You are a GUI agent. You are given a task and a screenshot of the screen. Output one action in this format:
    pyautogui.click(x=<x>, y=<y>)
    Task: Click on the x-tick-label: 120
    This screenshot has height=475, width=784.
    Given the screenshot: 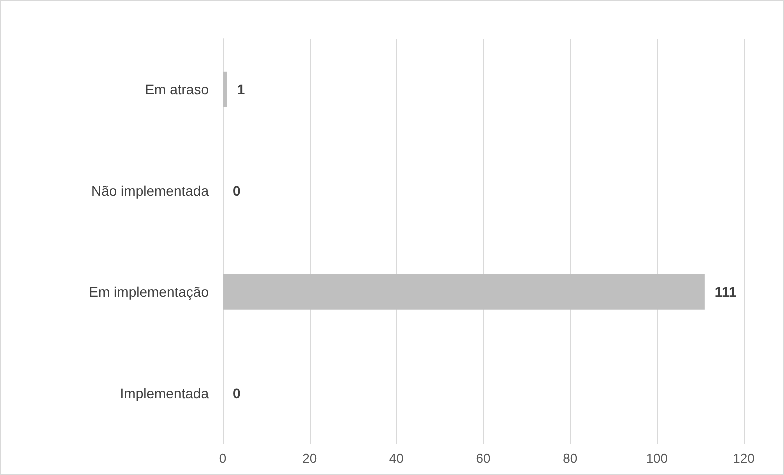 What is the action you would take?
    pyautogui.click(x=744, y=458)
    